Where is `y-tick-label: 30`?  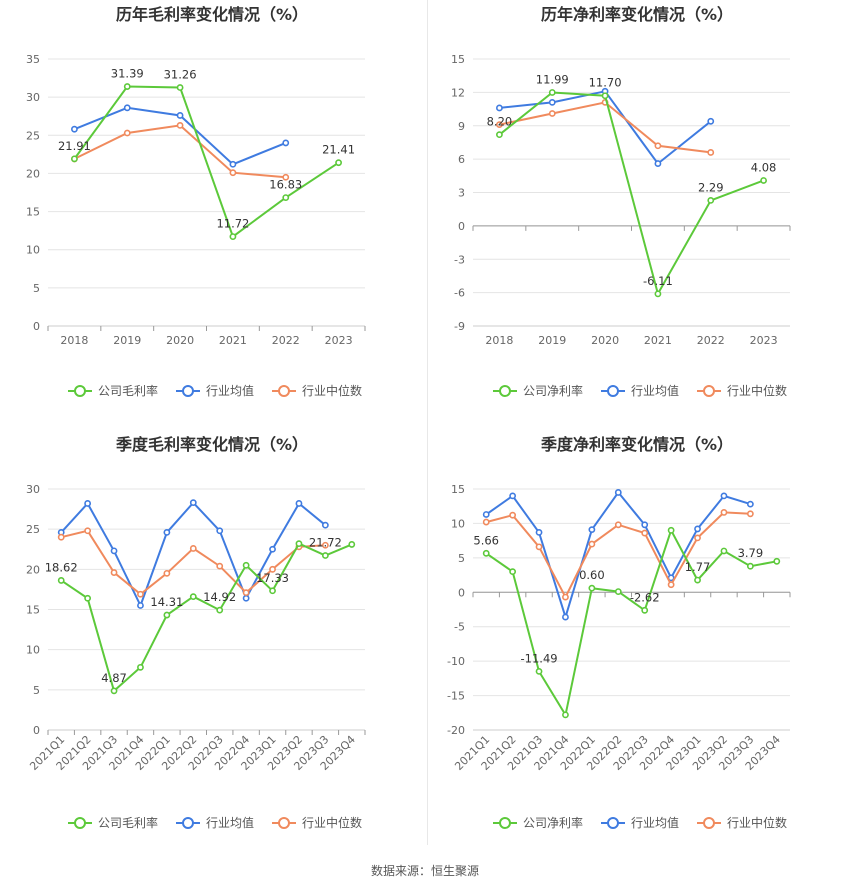
y-tick-label: 30 is located at coordinates (33, 97).